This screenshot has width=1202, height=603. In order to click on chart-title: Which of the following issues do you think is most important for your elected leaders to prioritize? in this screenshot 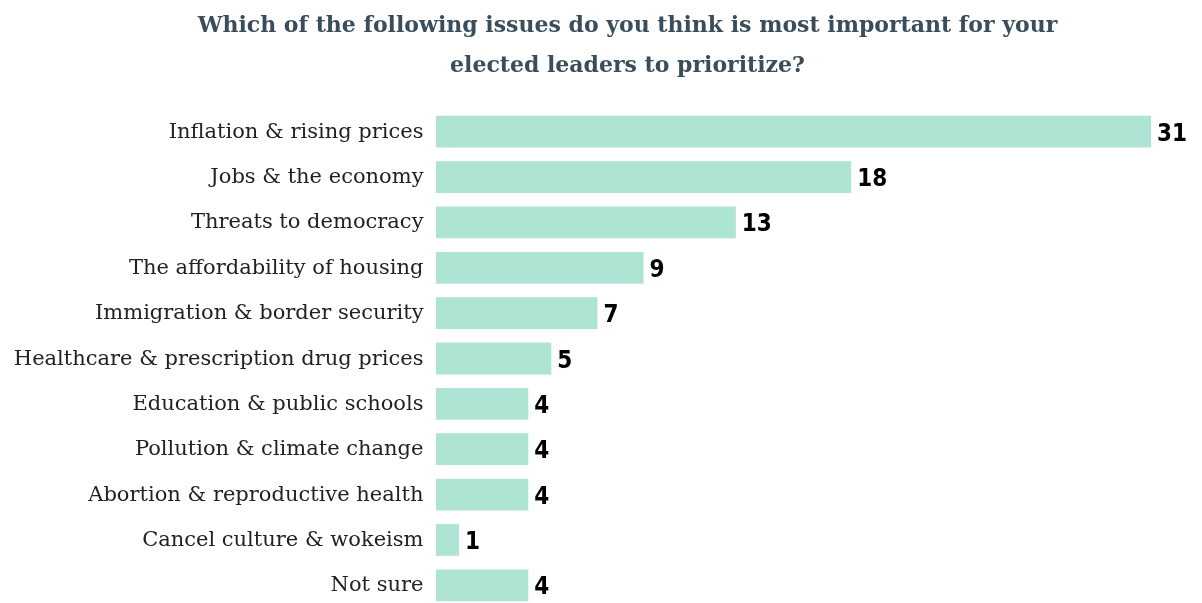, I will do `click(627, 44)`.